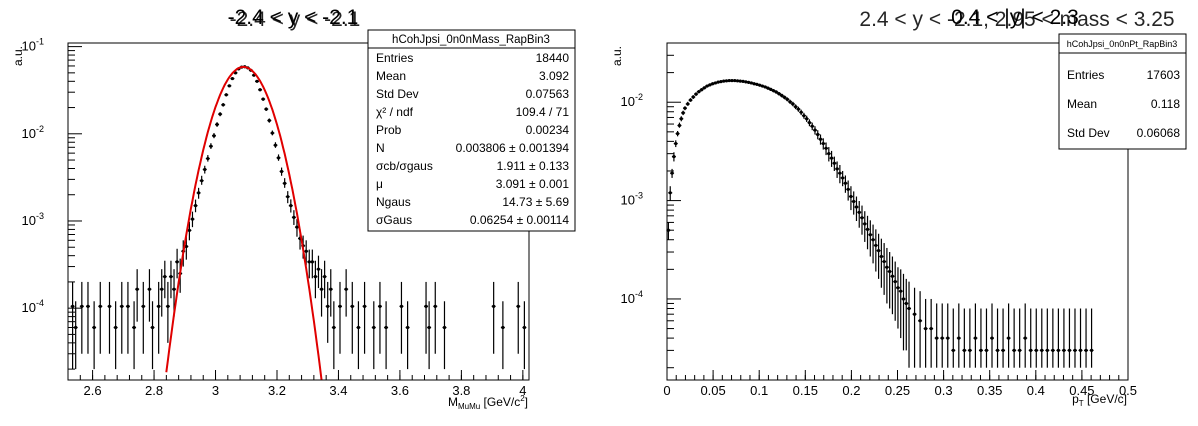  What do you see at coordinates (154, 390) in the screenshot?
I see `mass-x-tick-label: 2.8` at bounding box center [154, 390].